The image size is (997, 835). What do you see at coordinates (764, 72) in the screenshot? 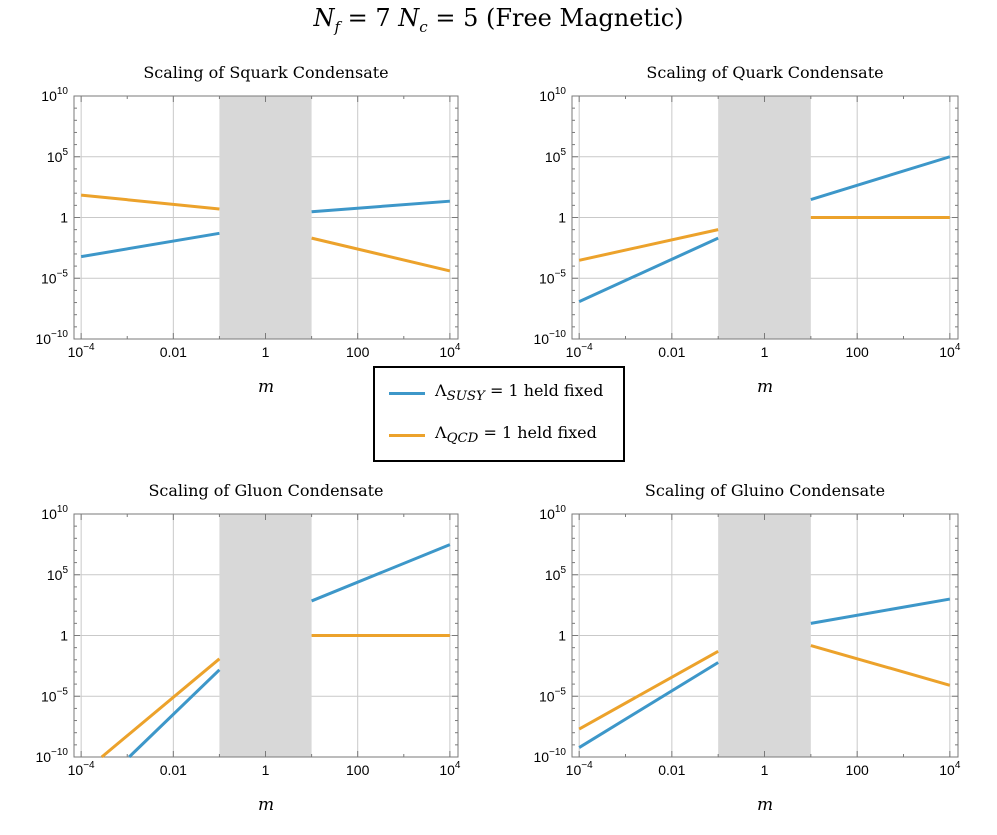
I see `panel-title: Scaling of Quark Condensate` at bounding box center [764, 72].